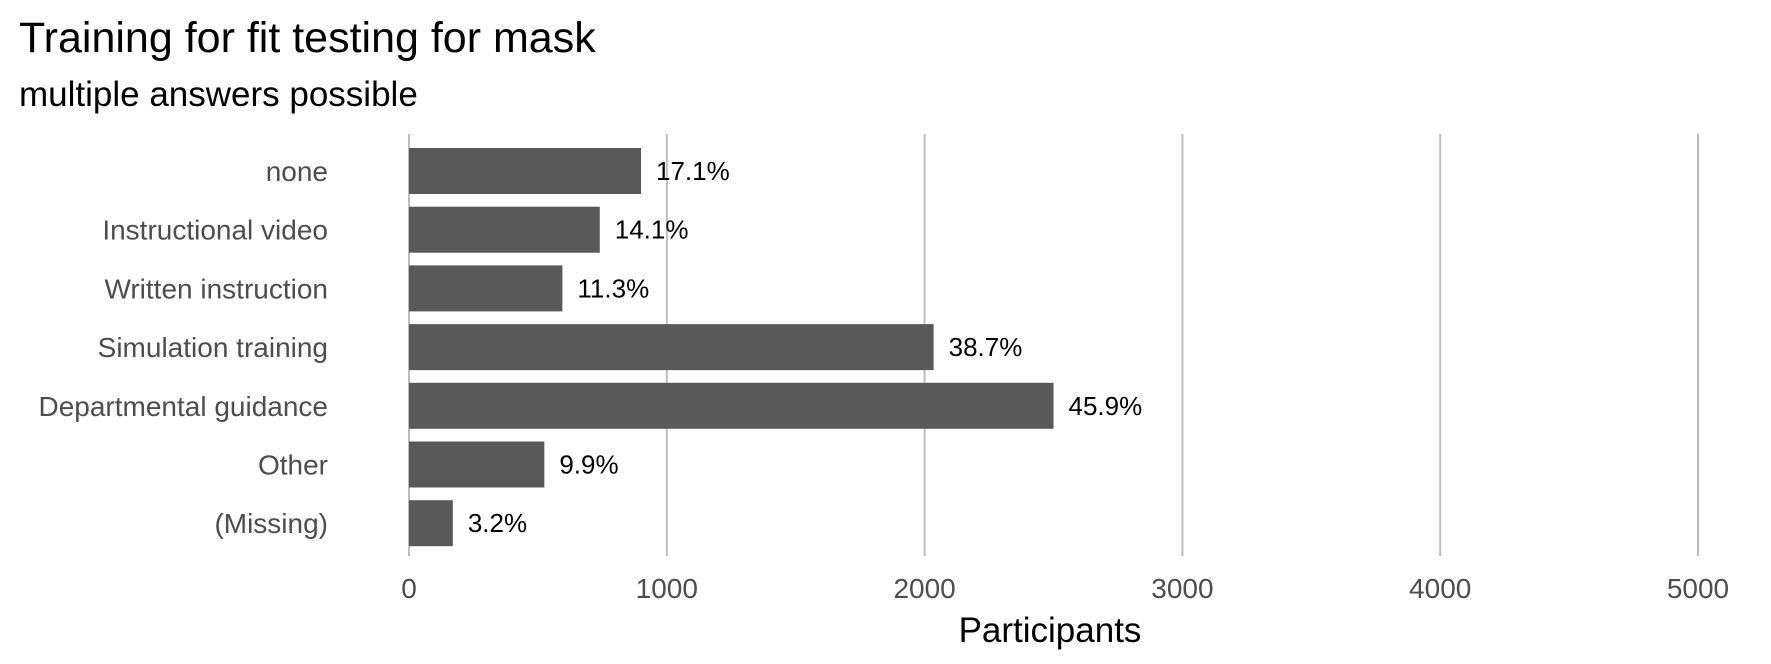  I want to click on x-axis-title: Participants, so click(1050, 630).